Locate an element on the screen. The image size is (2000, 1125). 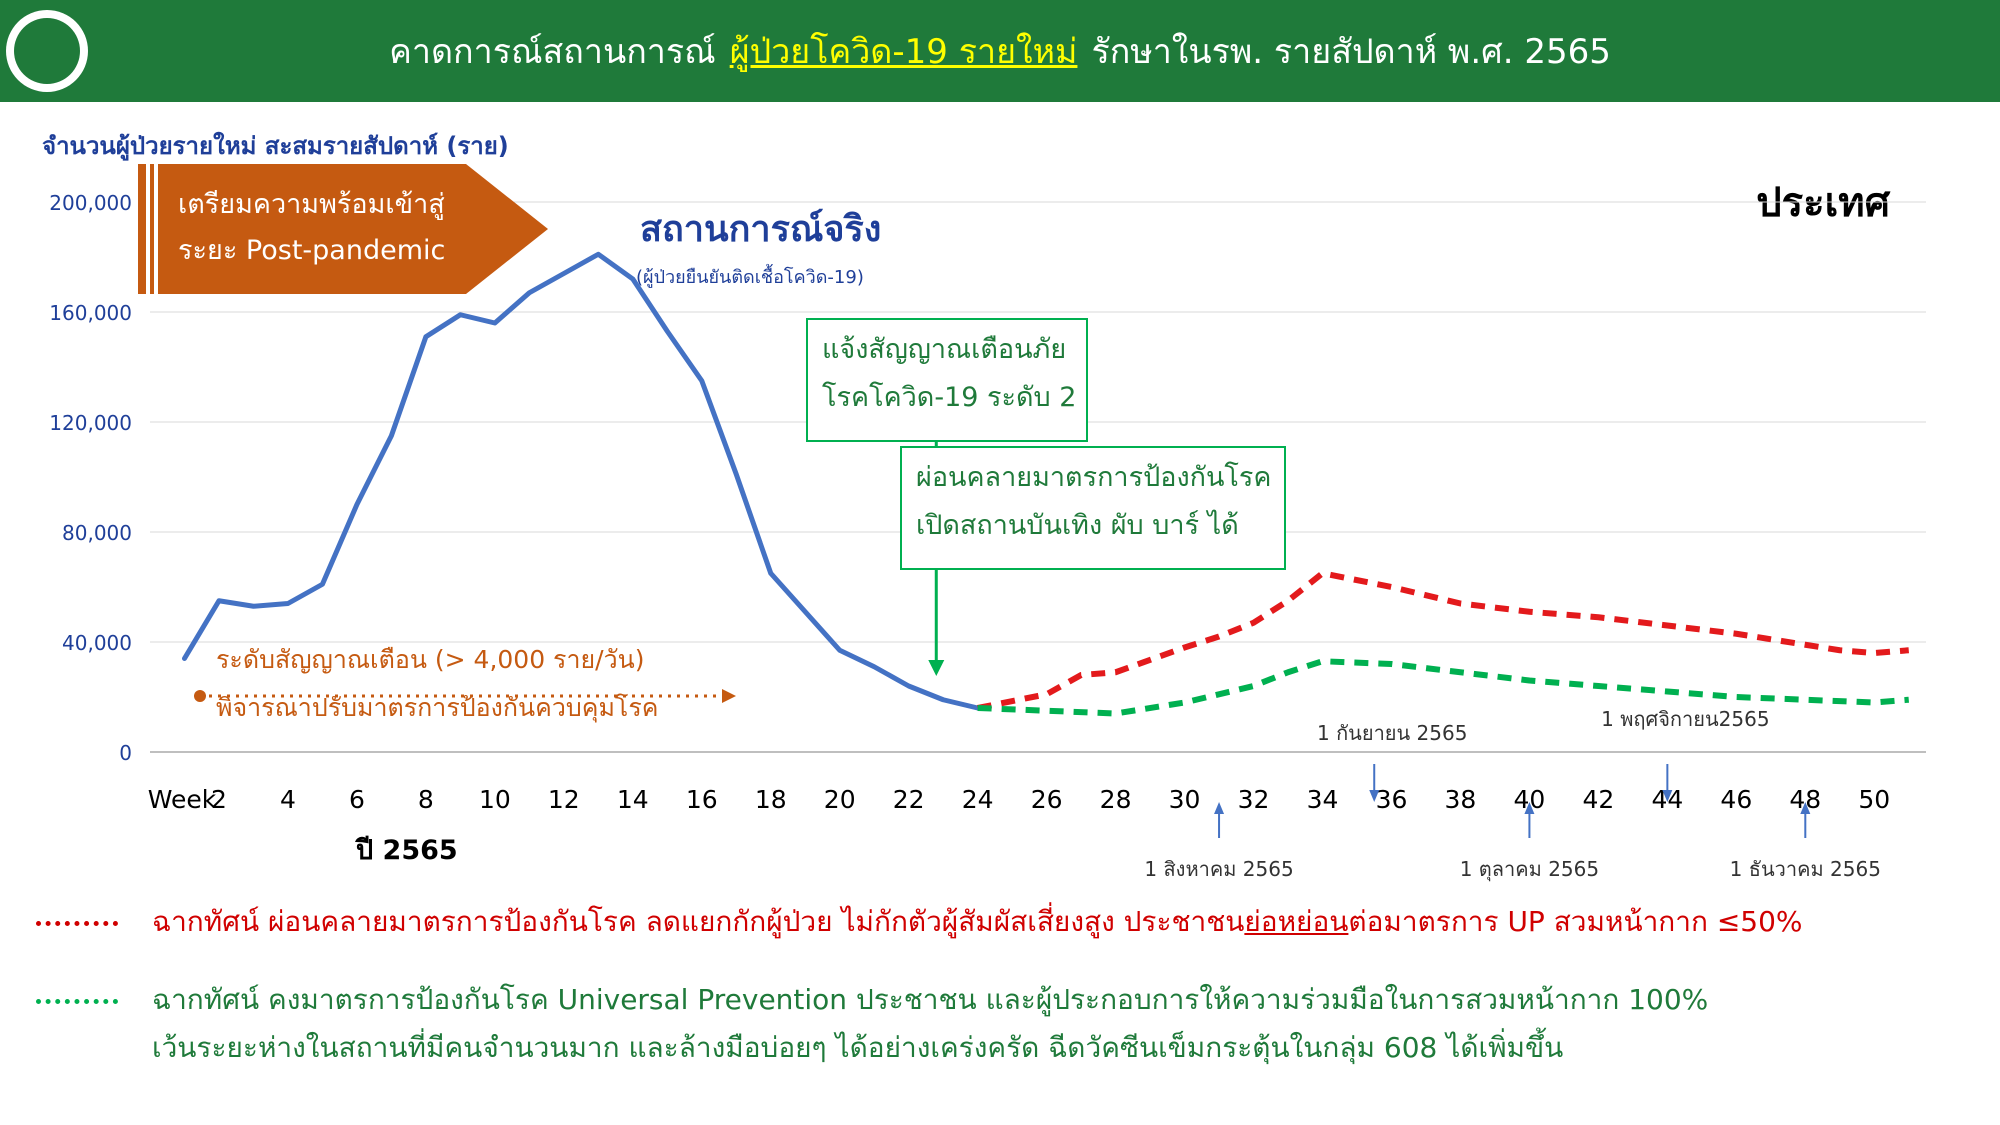
year-label: ปี 2565 is located at coordinates (407, 850).